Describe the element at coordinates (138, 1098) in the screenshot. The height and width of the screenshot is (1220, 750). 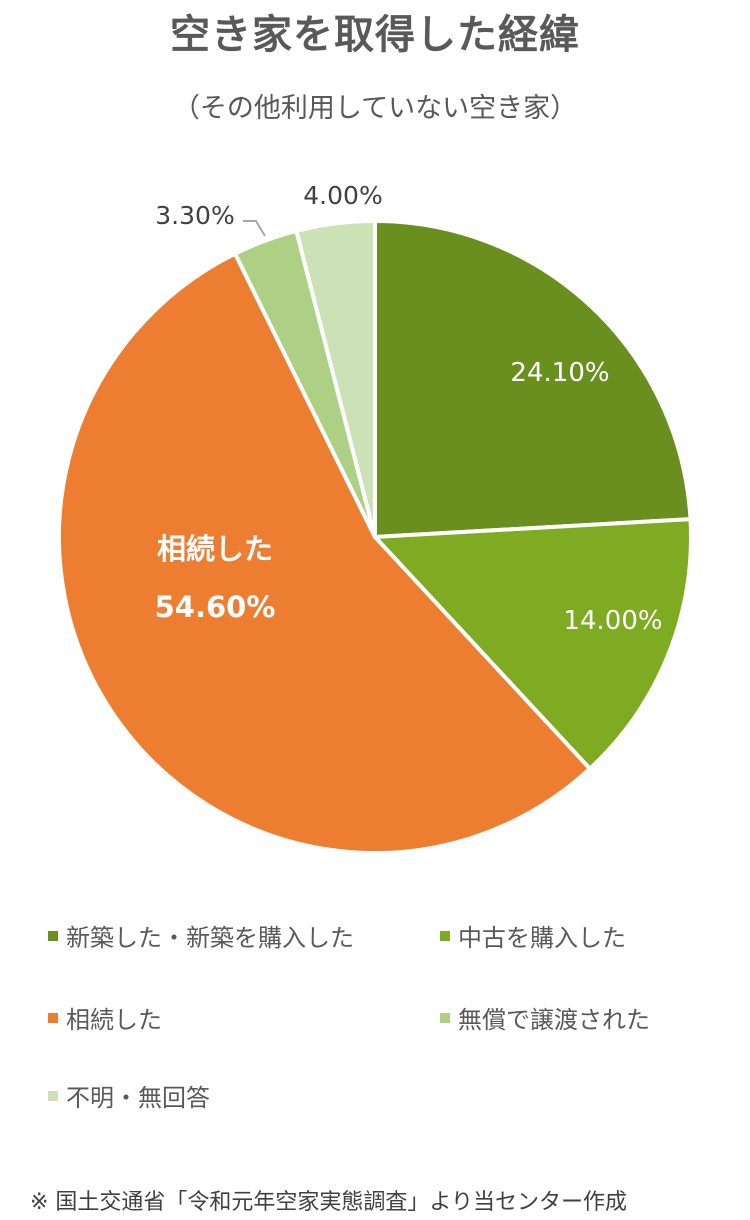
I see `legend-label: 不明・無回答` at that location.